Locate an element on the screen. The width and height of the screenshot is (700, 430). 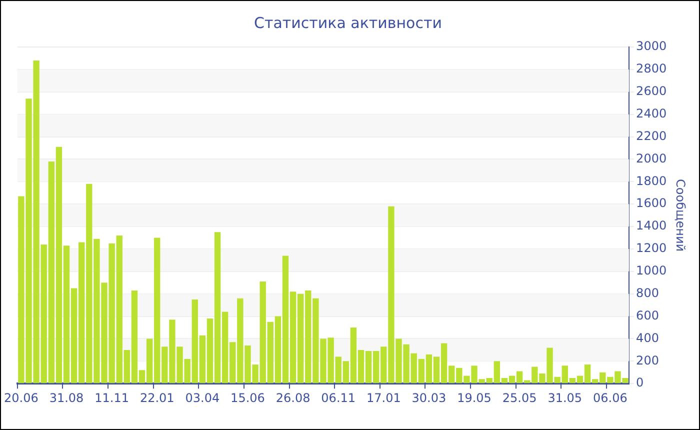
y-tick-label: 200 is located at coordinates (647, 360).